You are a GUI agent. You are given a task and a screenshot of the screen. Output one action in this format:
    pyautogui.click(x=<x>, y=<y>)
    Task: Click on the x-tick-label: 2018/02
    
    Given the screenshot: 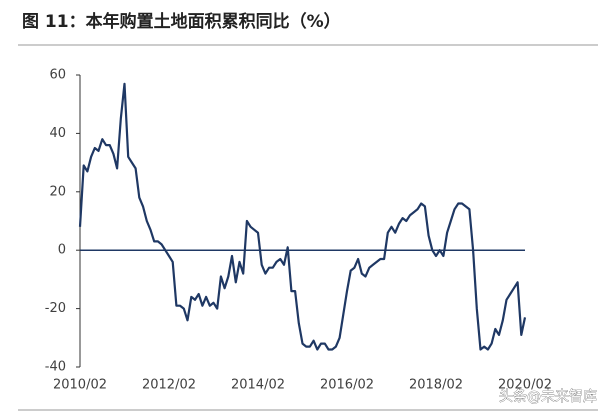 What is the action you would take?
    pyautogui.click(x=436, y=385)
    